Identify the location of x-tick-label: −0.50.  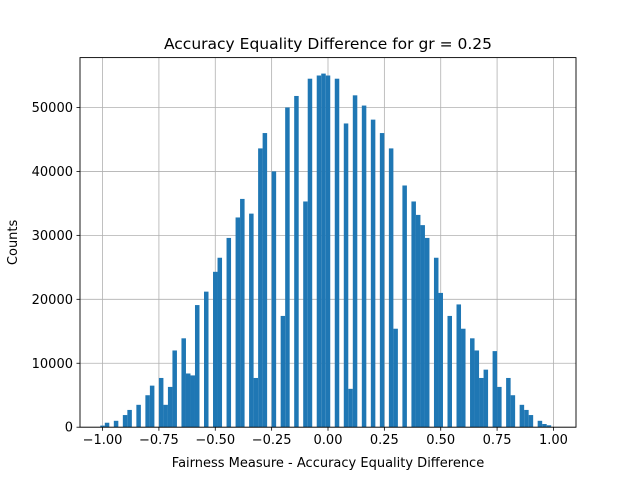
(215, 440).